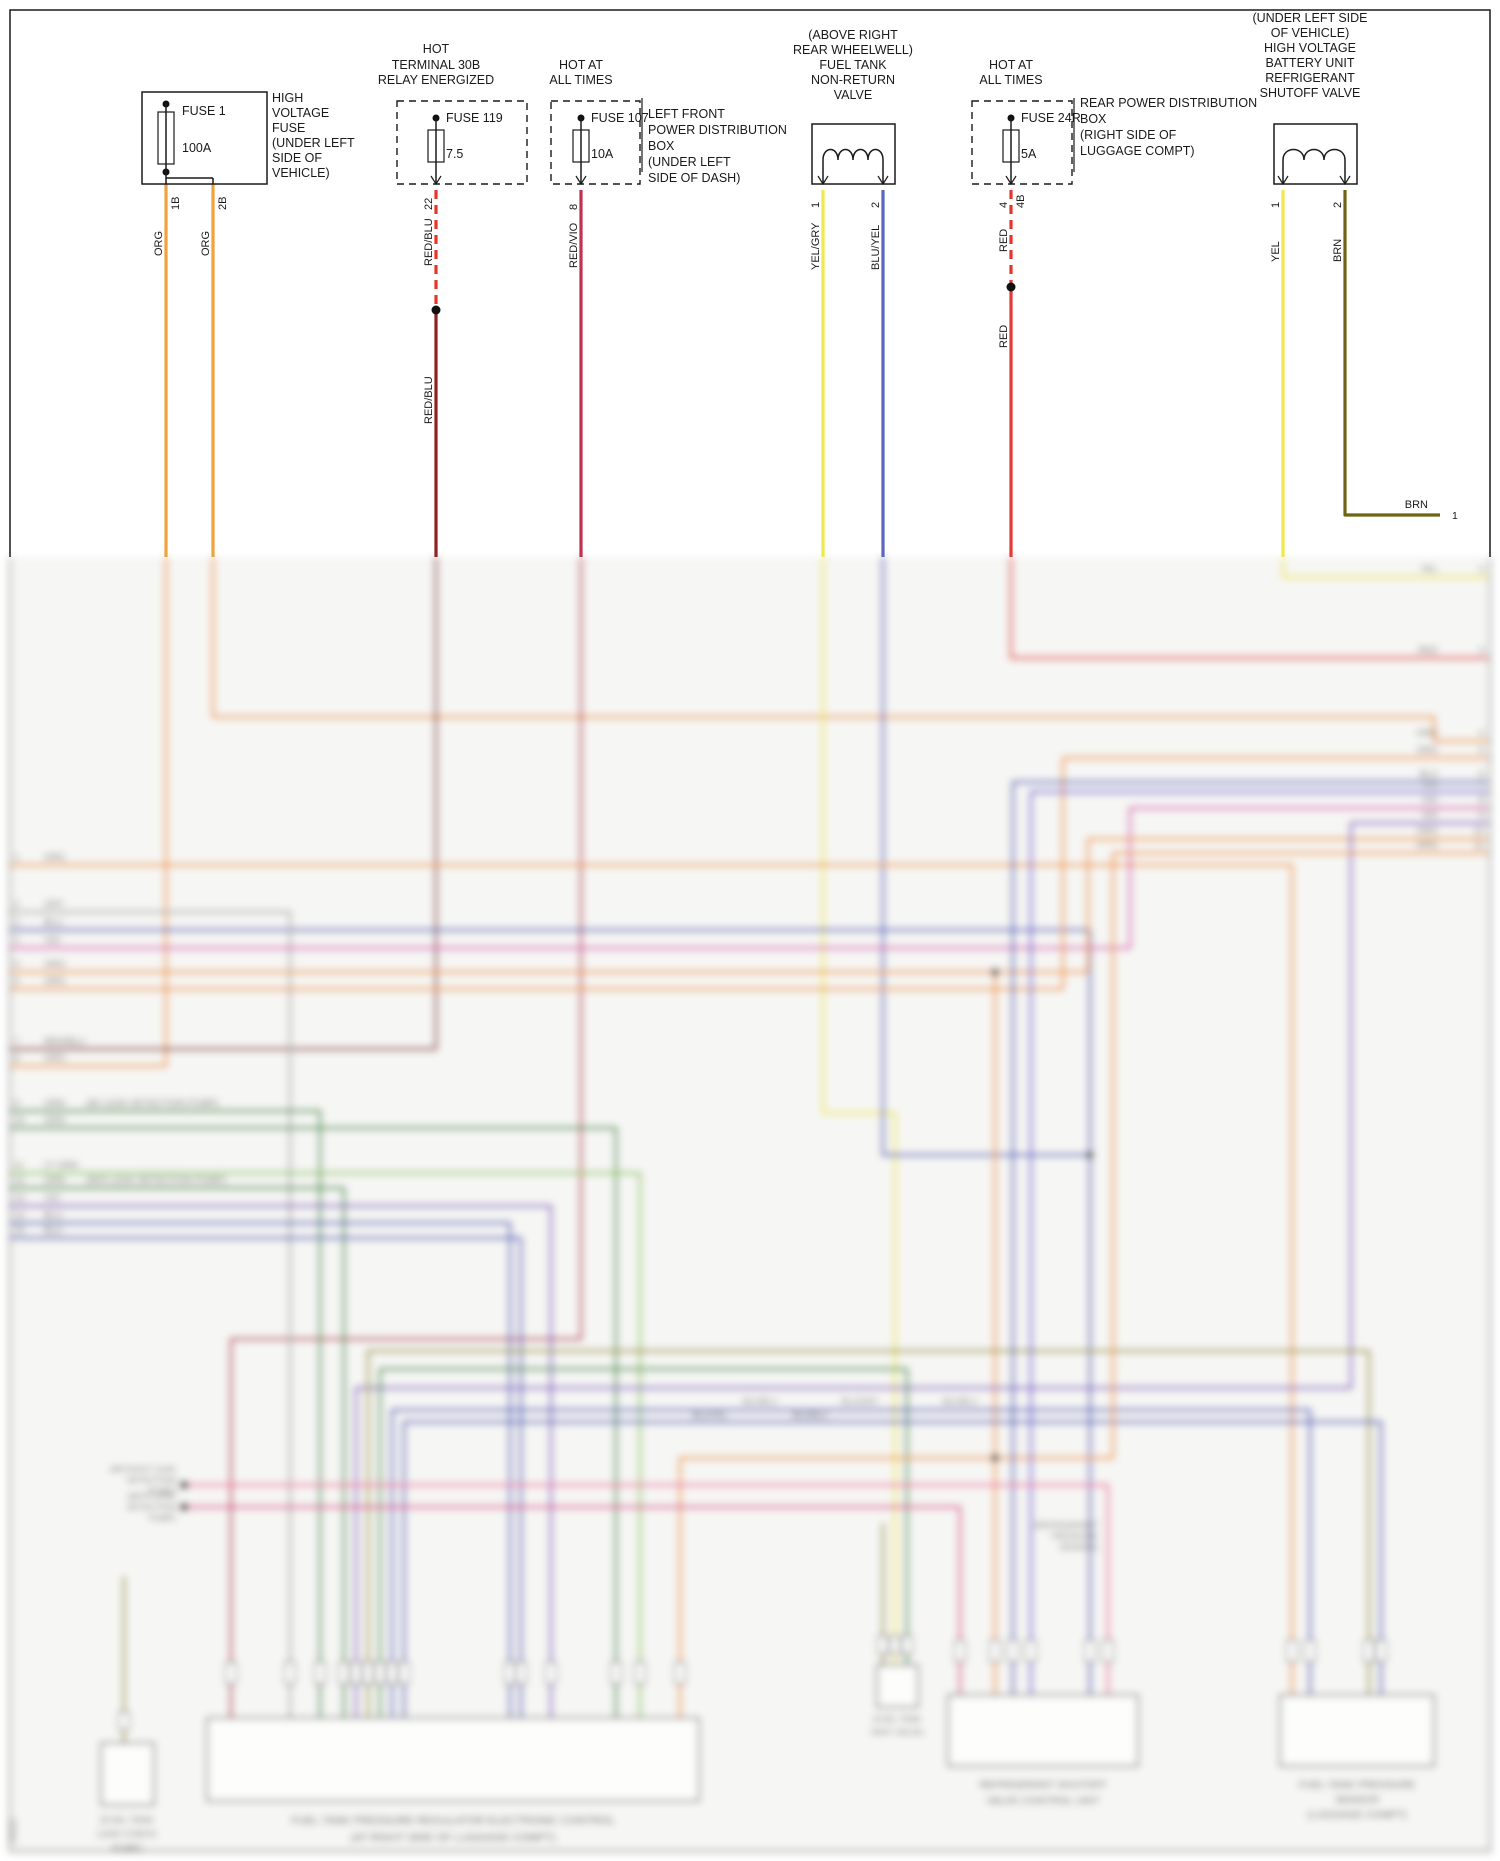 Image resolution: width=1500 pixels, height=1861 pixels. I want to click on fuse-rating: 7.5, so click(454, 154).